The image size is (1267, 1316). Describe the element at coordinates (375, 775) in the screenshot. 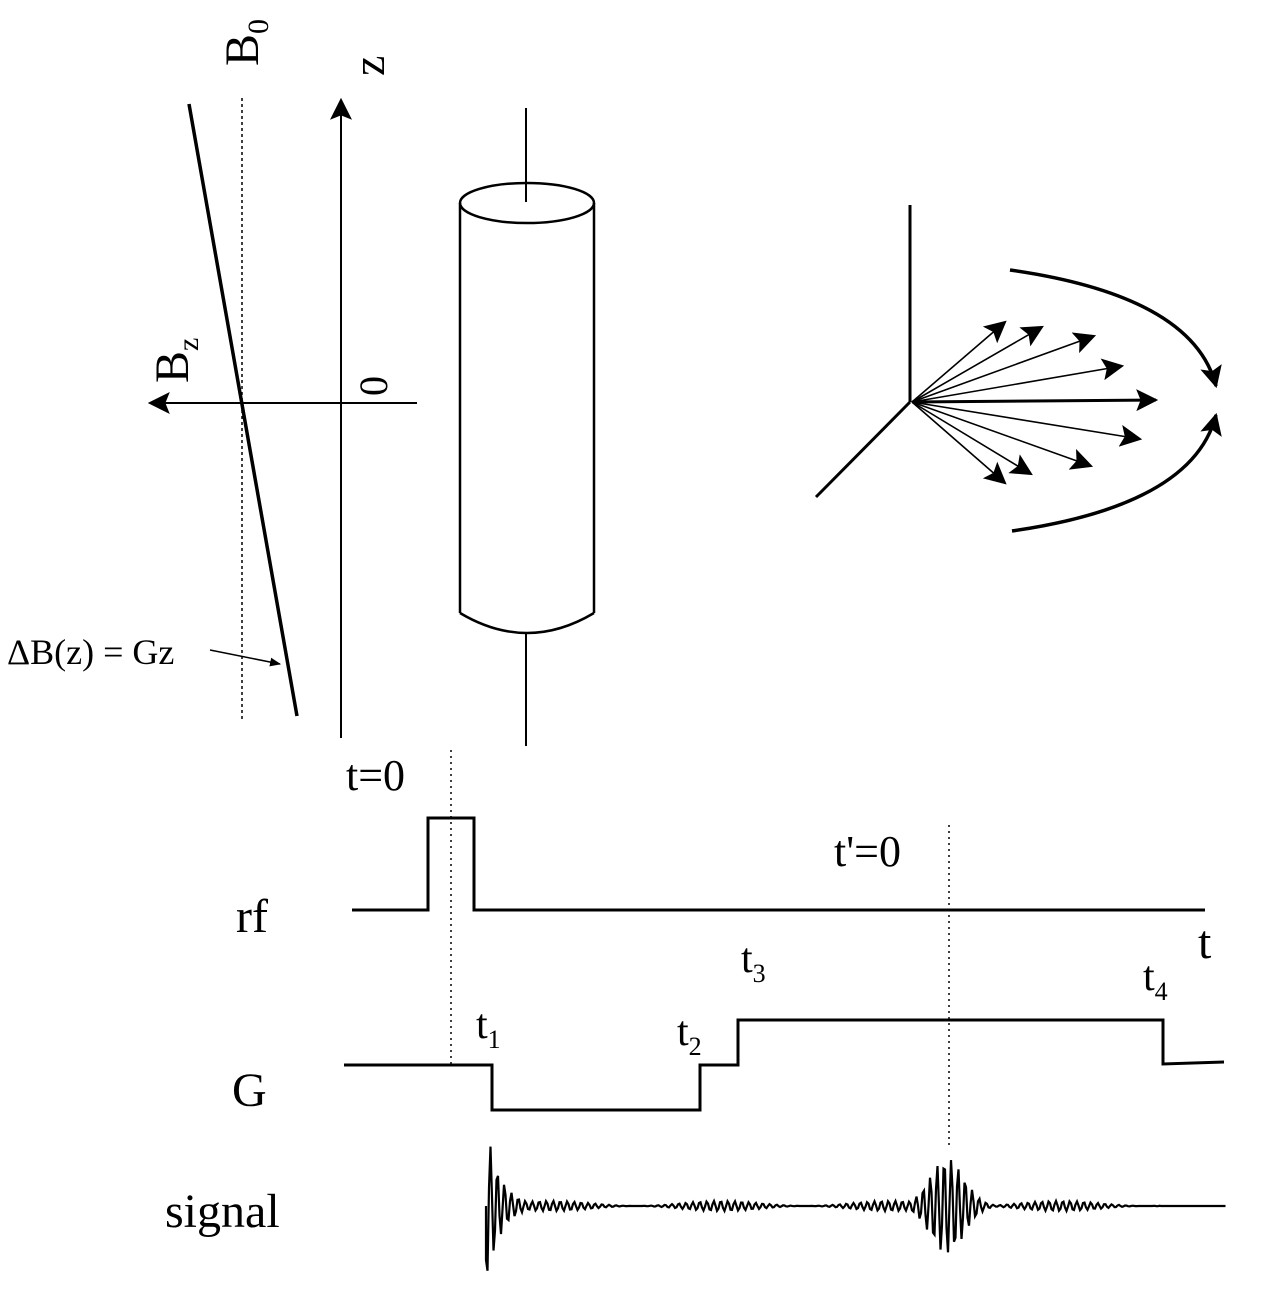

I see `t0-label: t=0` at that location.